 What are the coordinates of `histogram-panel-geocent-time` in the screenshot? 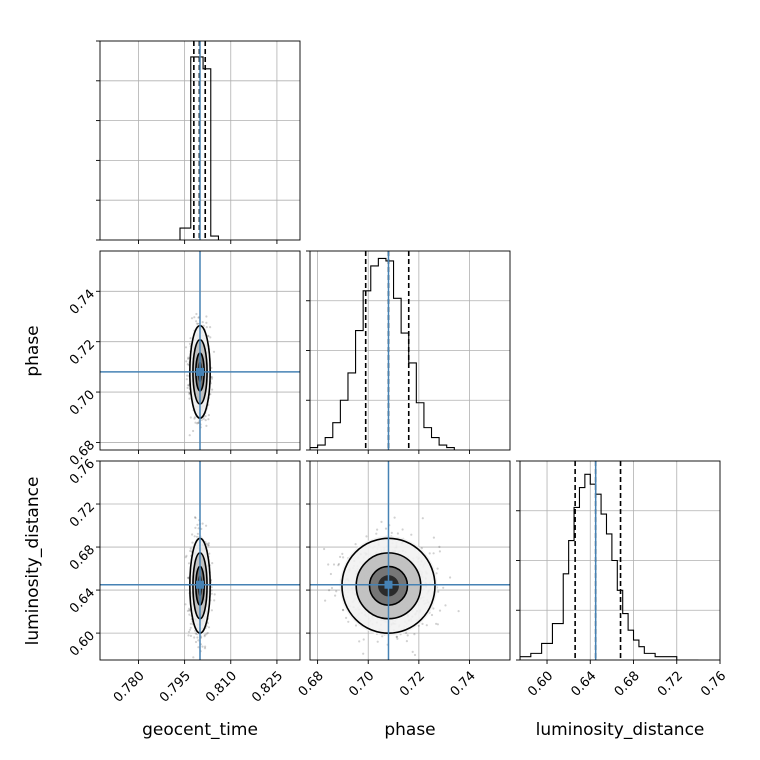 It's located at (198, 142).